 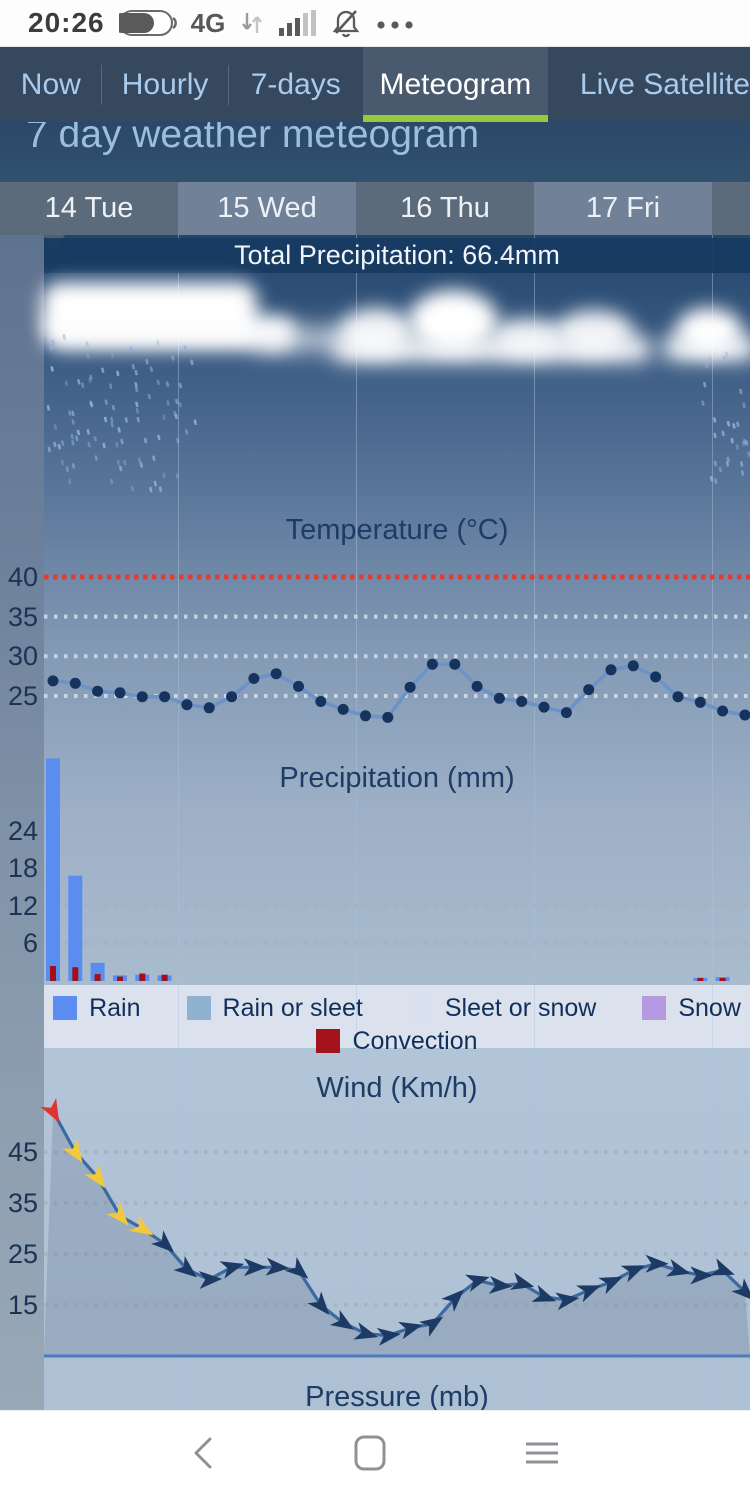 I want to click on signal-strength-icon, so click(x=298, y=23).